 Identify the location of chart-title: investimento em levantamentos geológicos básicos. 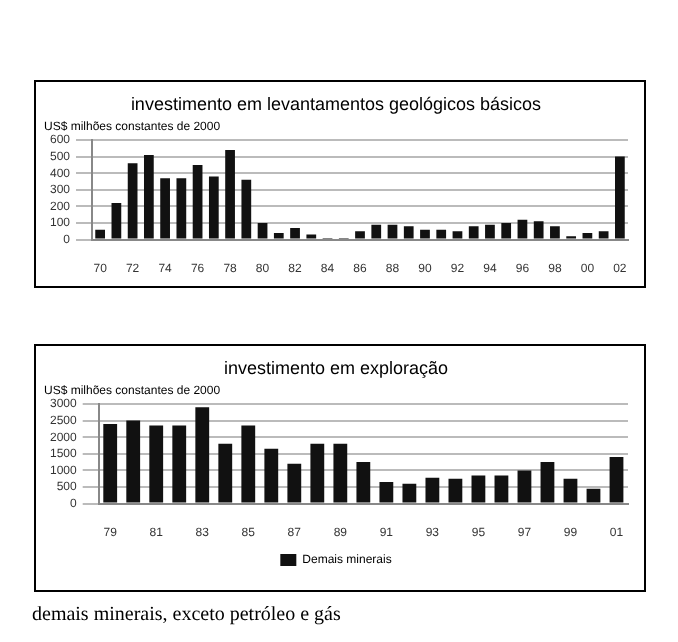
(336, 103).